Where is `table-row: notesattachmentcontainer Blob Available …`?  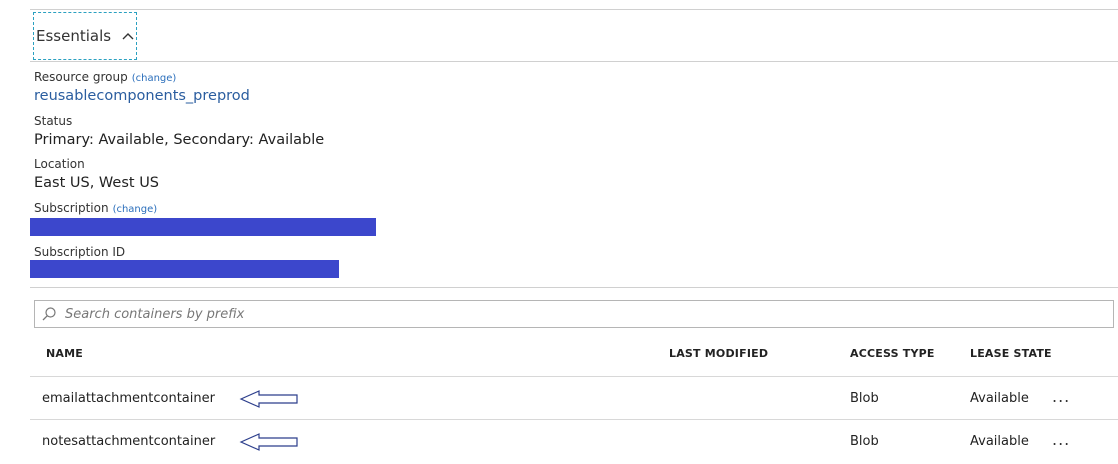
table-row: notesattachmentcontainer Blob Available … is located at coordinates (574, 441).